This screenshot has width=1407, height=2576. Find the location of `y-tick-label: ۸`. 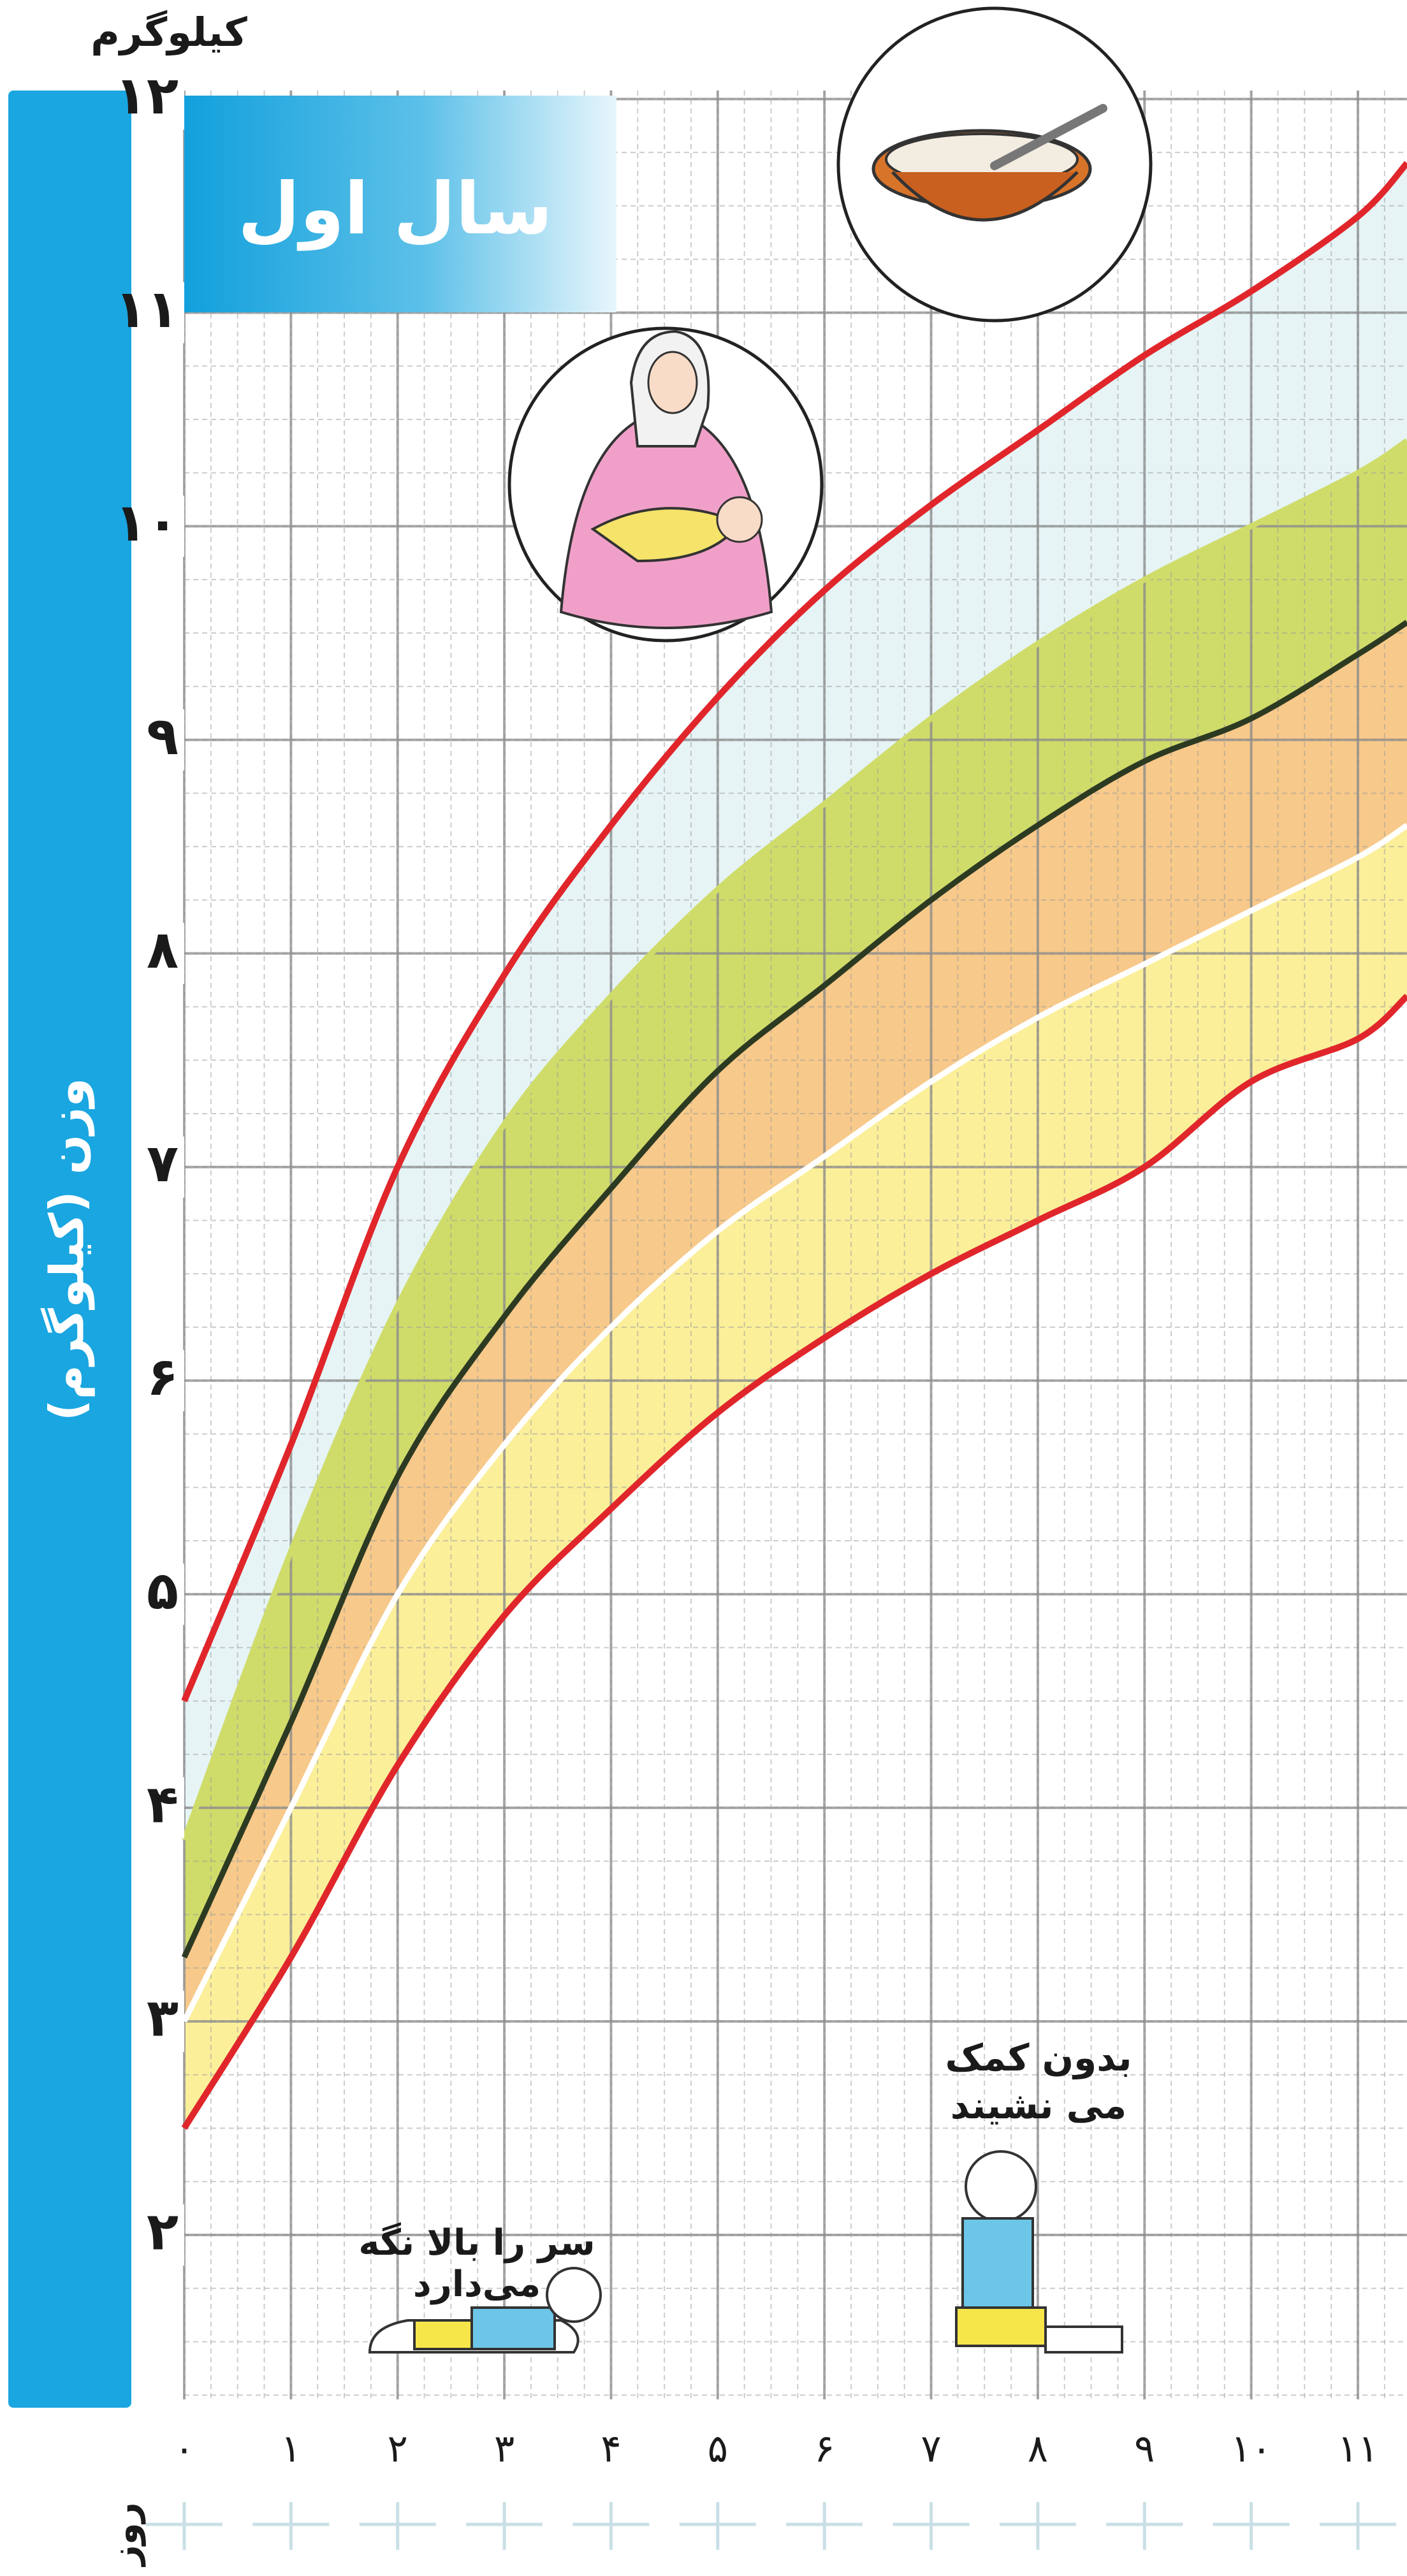

y-tick-label: ۸ is located at coordinates (163, 950).